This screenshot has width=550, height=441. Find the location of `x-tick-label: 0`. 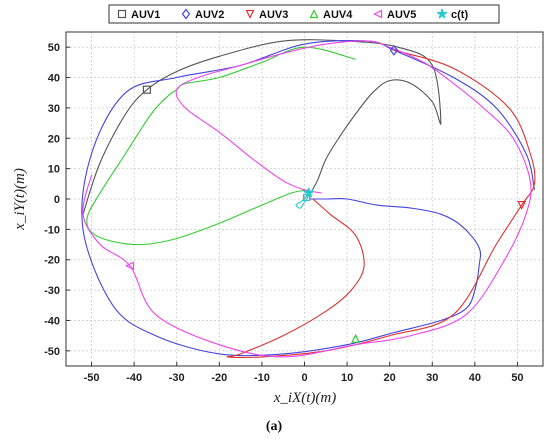

x-tick-label: 0 is located at coordinates (304, 378).